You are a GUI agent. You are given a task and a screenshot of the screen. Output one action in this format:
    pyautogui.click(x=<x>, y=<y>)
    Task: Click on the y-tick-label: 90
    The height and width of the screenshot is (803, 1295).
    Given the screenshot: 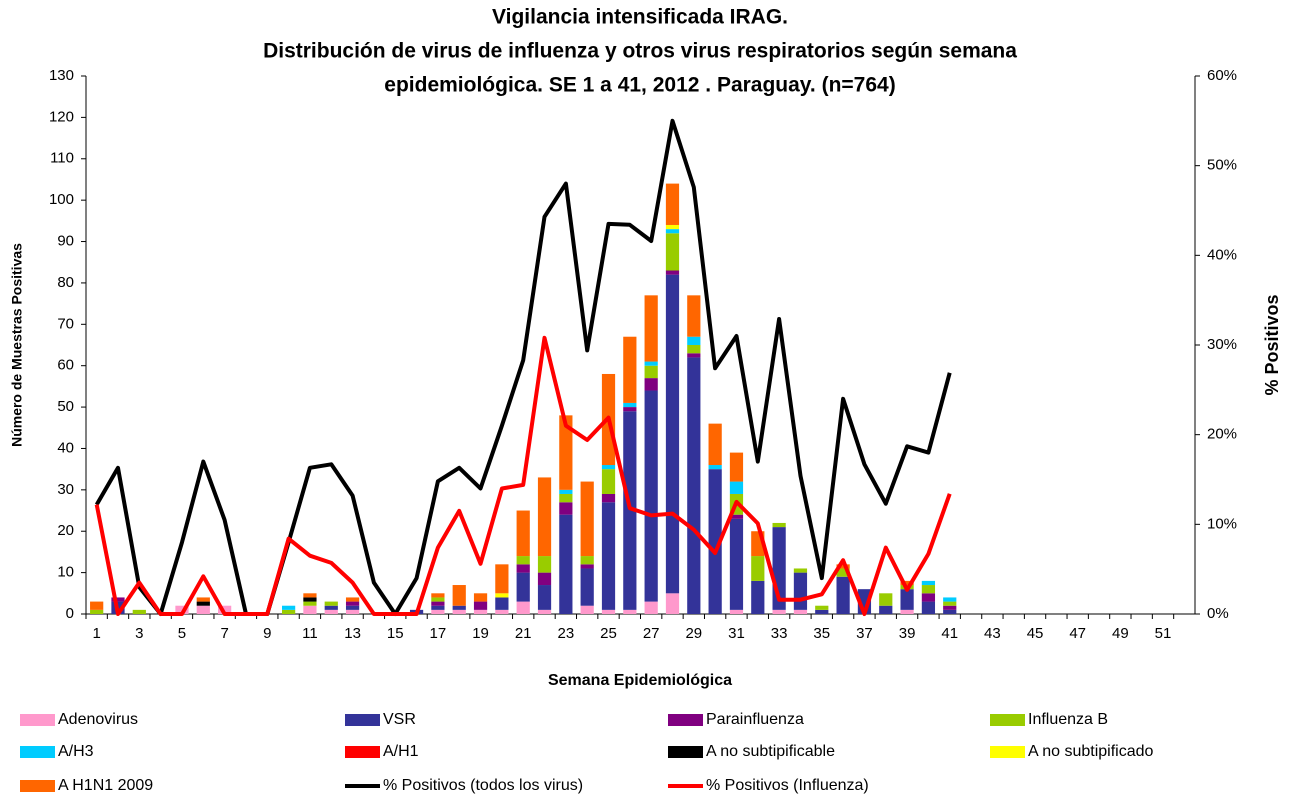 What is the action you would take?
    pyautogui.click(x=65, y=241)
    